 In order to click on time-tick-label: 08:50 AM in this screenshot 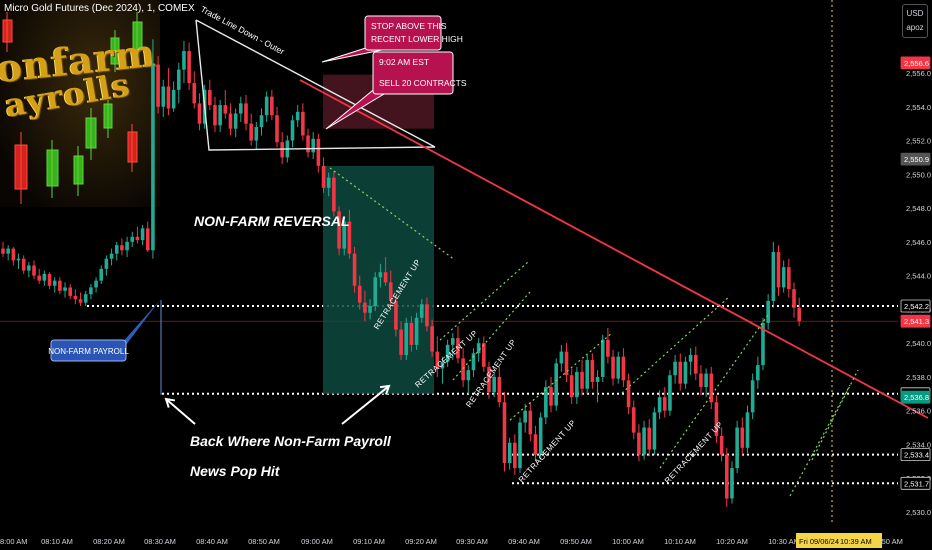, I will do `click(264, 541)`.